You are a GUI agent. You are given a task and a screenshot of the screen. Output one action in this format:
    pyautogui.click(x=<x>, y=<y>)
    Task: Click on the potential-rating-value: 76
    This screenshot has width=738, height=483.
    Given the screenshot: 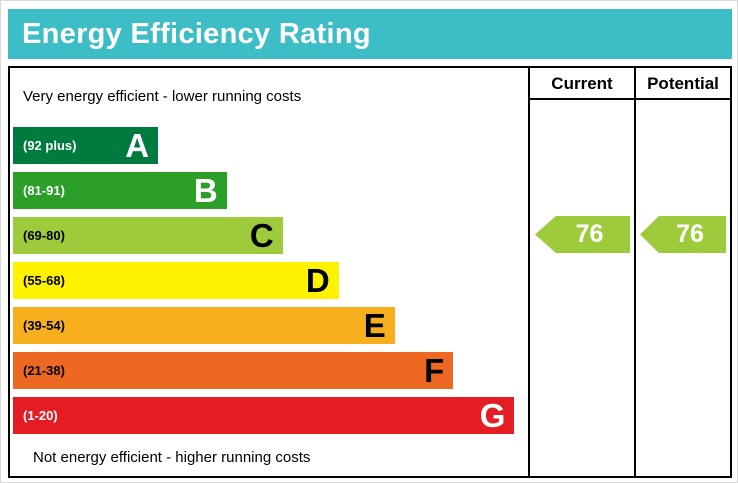 What is the action you would take?
    pyautogui.click(x=690, y=234)
    